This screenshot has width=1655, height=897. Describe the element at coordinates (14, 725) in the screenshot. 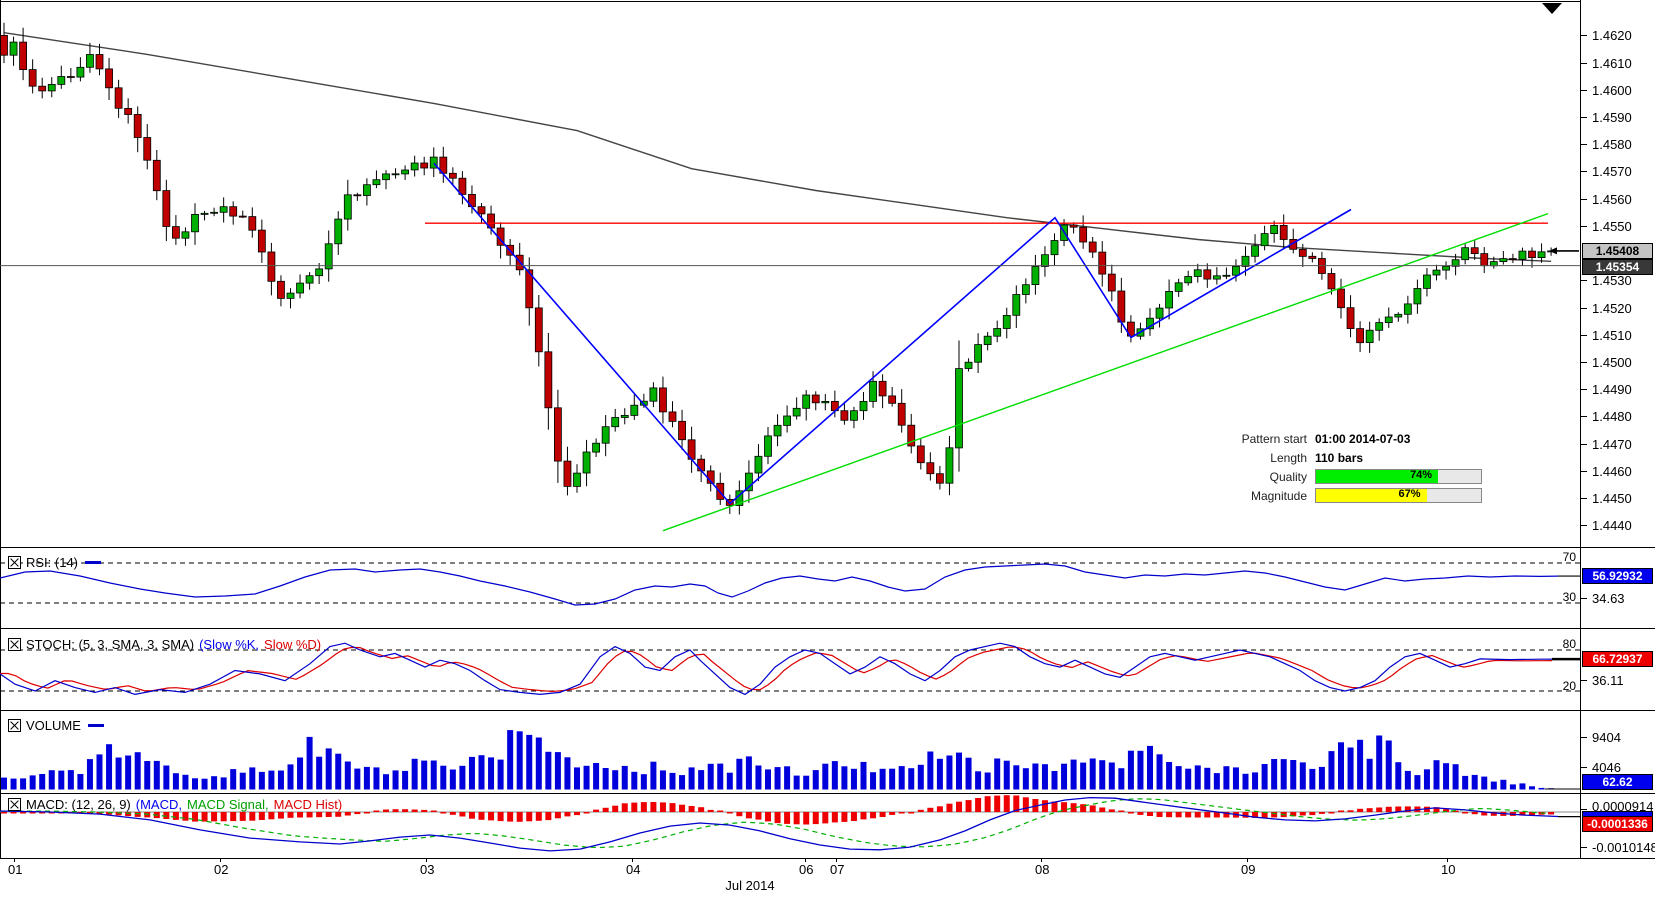

I see `volume-toggle-checkbox` at that location.